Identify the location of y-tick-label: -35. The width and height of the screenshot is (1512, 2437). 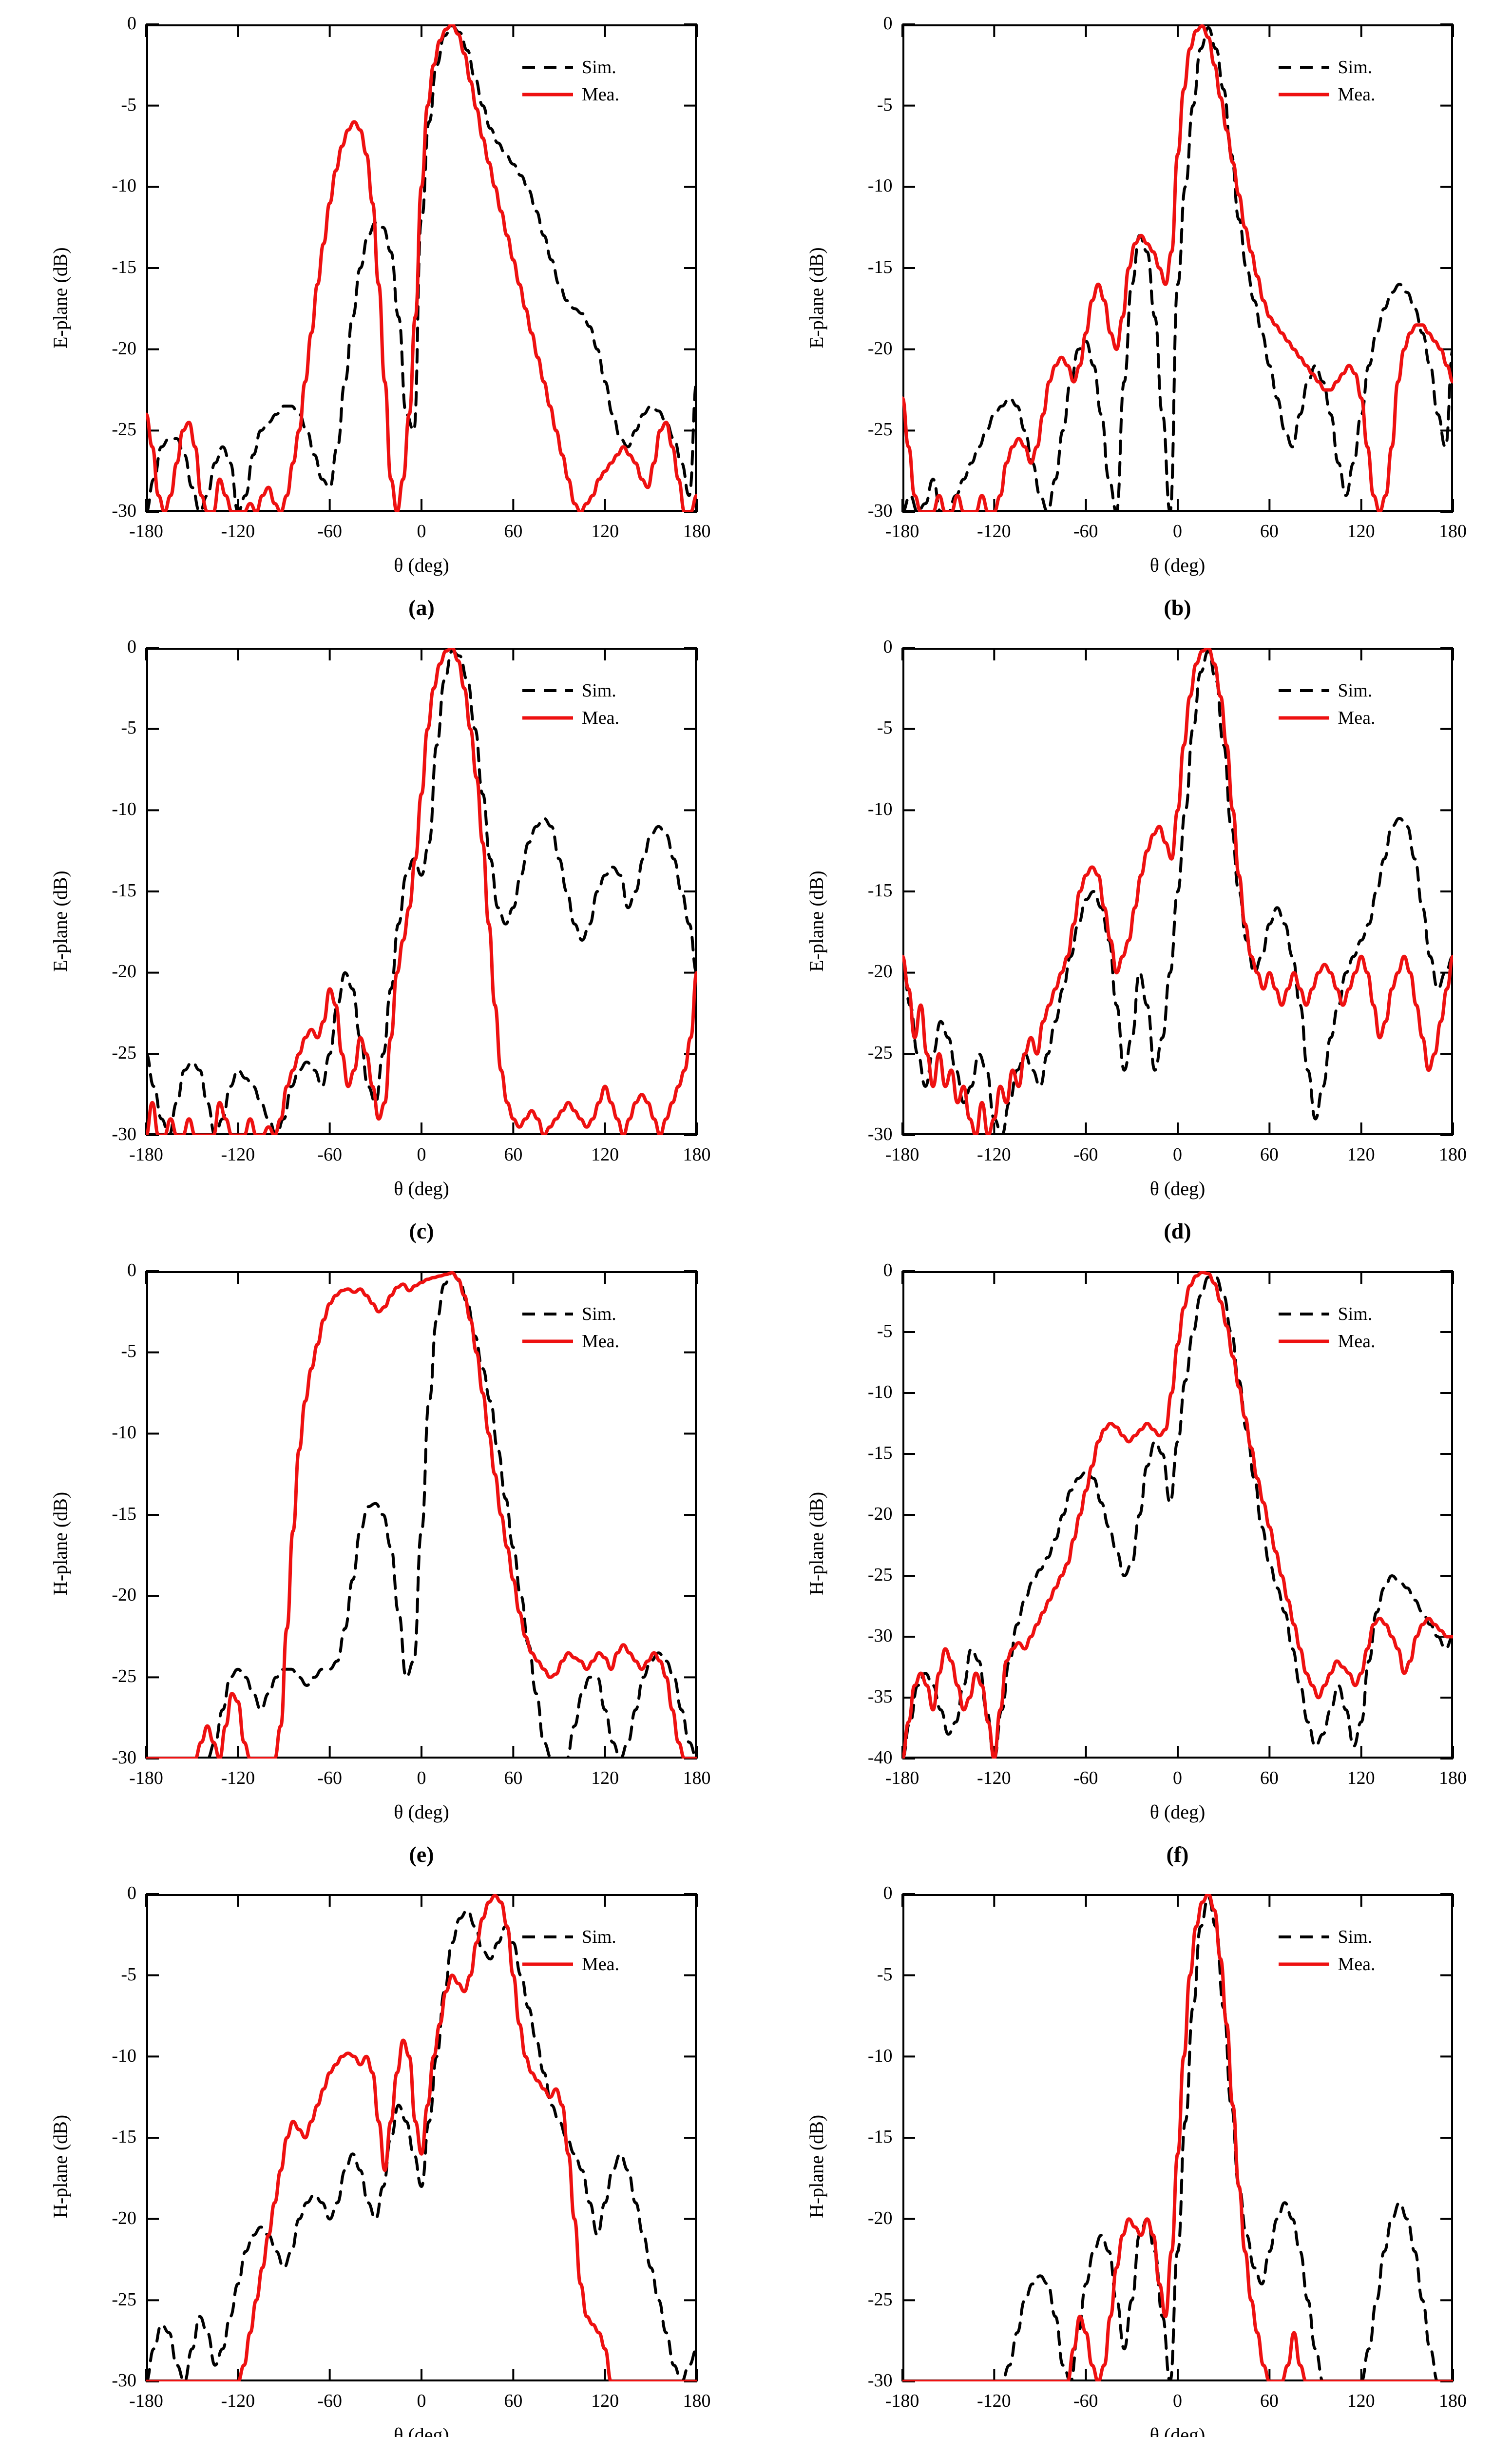
(880, 1697).